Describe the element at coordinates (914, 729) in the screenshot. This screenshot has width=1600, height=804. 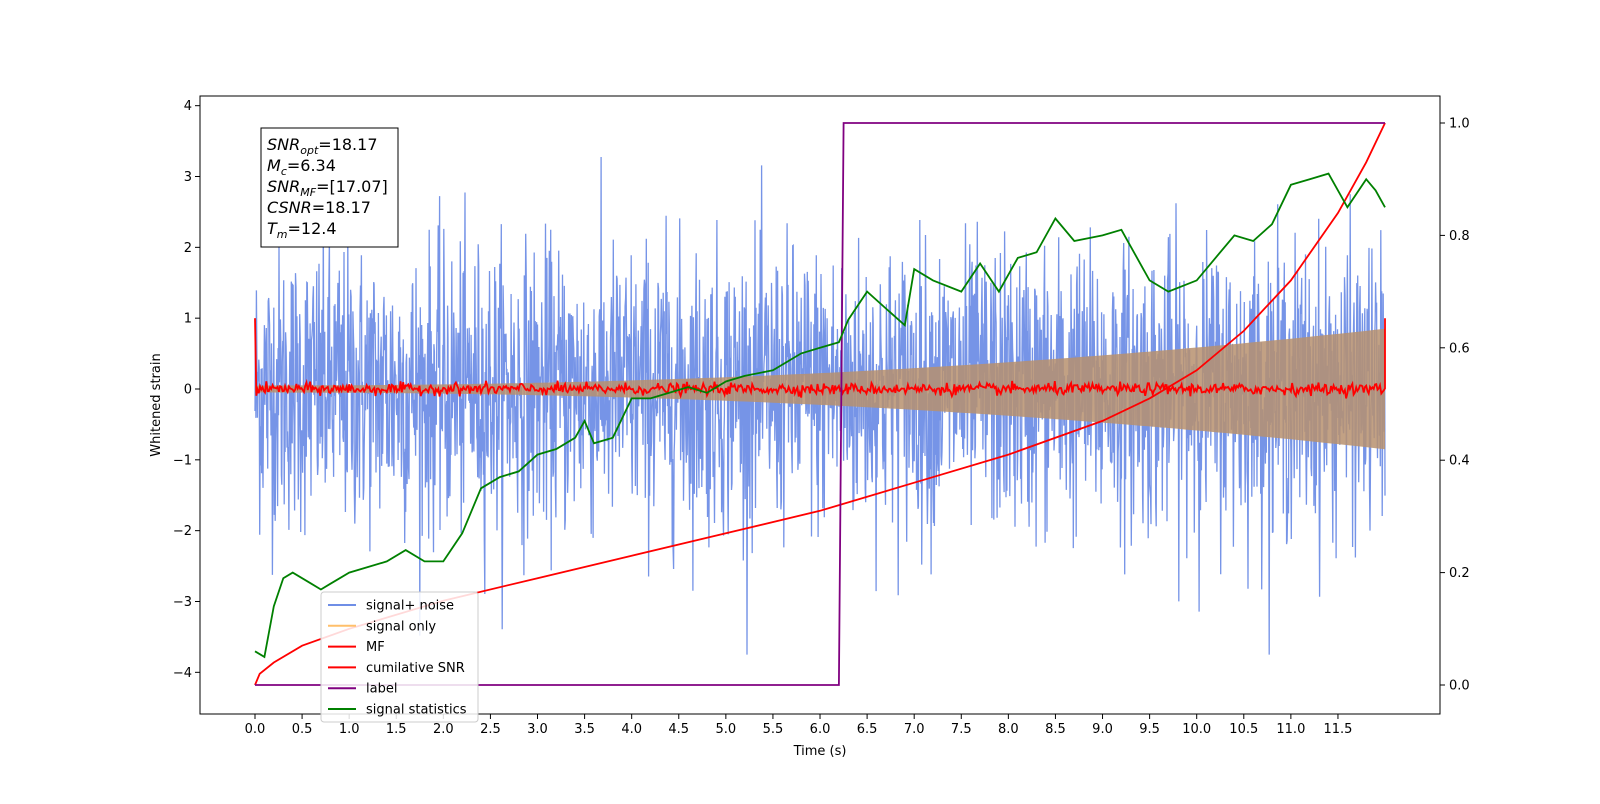
I see `x-tick-label: 7.0` at that location.